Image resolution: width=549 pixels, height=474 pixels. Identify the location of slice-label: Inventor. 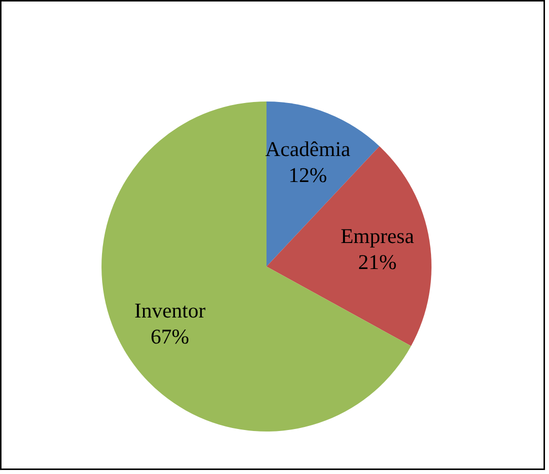
(170, 310).